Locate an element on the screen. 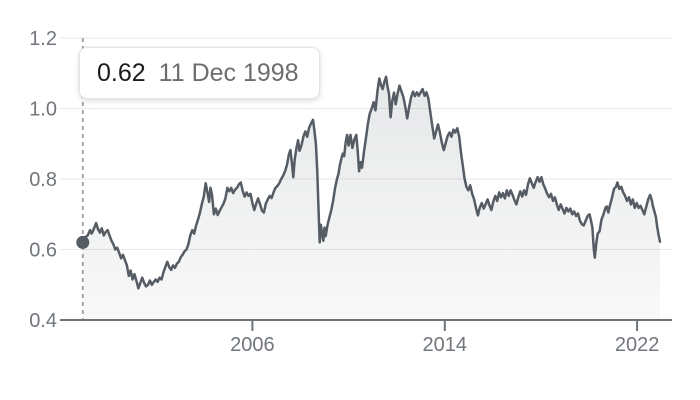 The height and width of the screenshot is (400, 700). y-tick-labels: 0.4 0.6 0.8 1.0 1.2 is located at coordinates (43, 180).